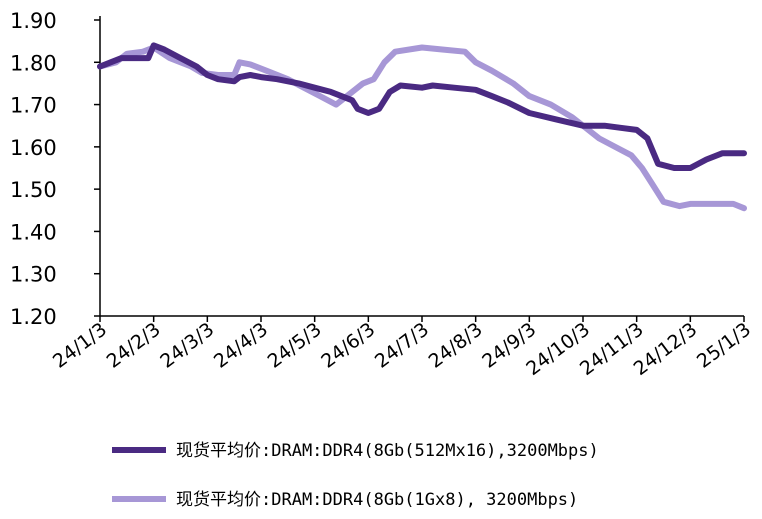 This screenshot has height=519, width=762. I want to click on y-tick-label: 1.90, so click(33, 21).